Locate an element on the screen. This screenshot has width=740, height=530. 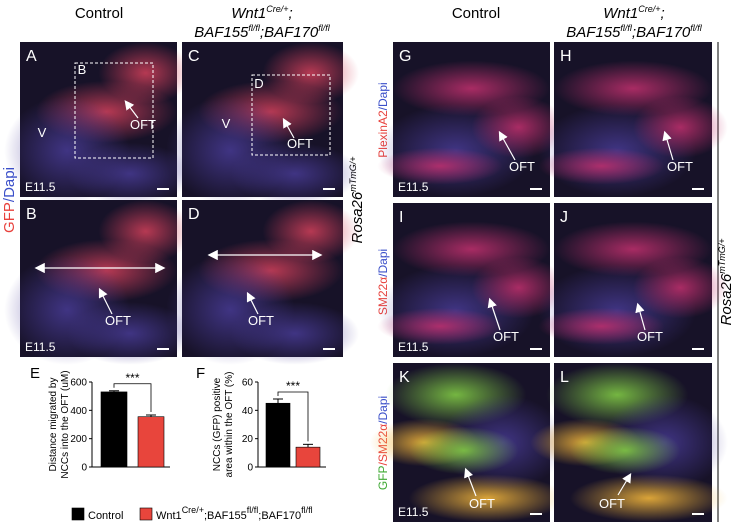
legend-label-part: ;BAF170 is located at coordinates (279, 516).